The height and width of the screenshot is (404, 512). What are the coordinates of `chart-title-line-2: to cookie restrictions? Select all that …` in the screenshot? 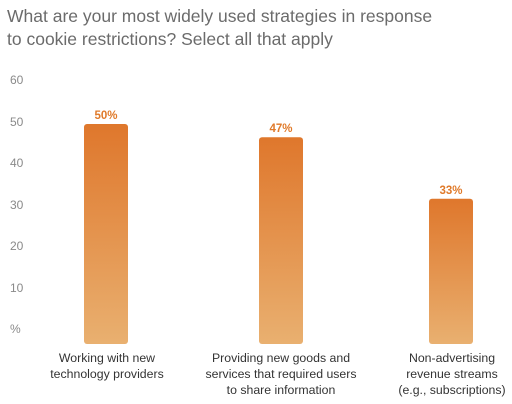 It's located at (170, 39).